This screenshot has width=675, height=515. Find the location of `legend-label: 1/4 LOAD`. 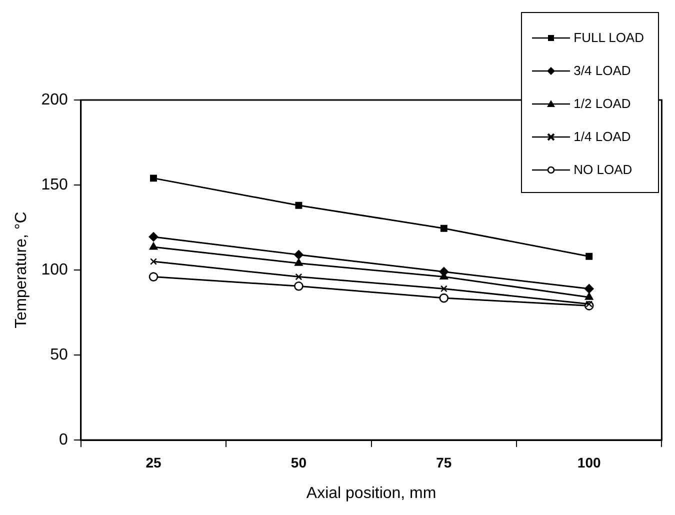

legend-label: 1/4 LOAD is located at coordinates (602, 136).